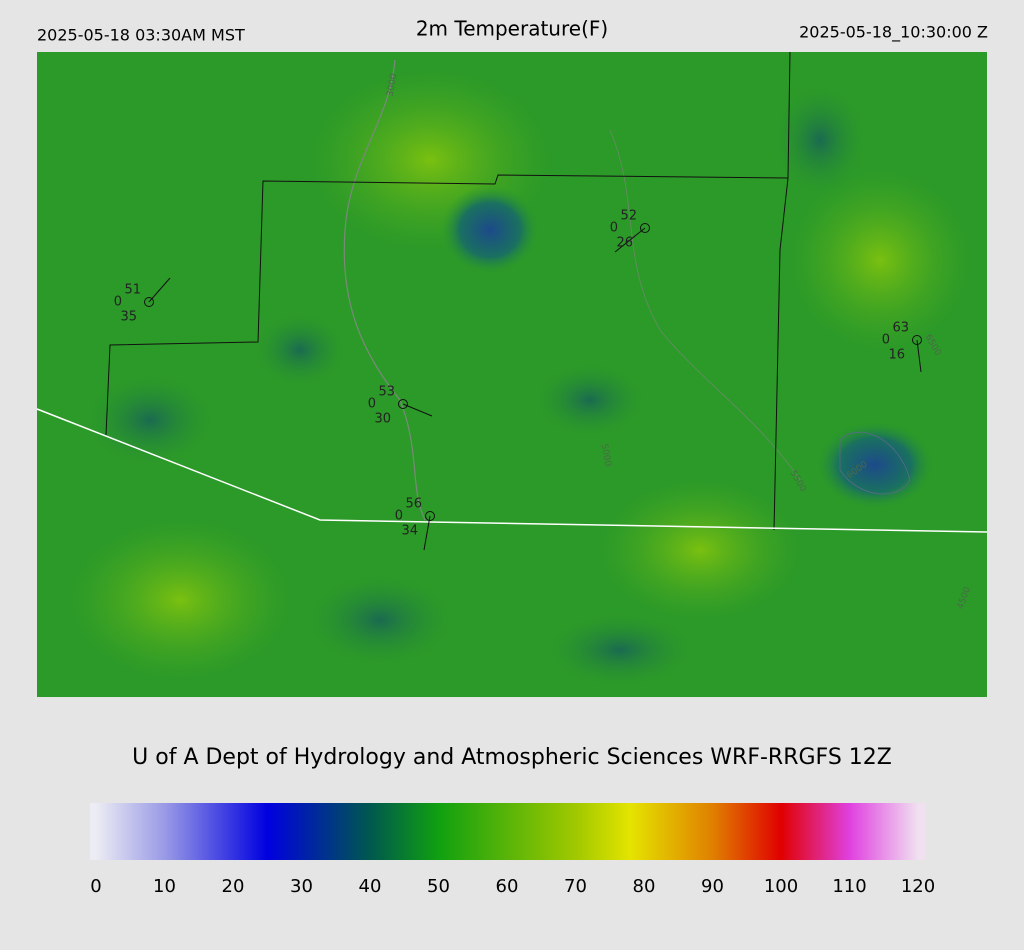 This screenshot has width=1024, height=950. I want to click on local-time: 2025-05-18 03:30AM MST, so click(141, 35).